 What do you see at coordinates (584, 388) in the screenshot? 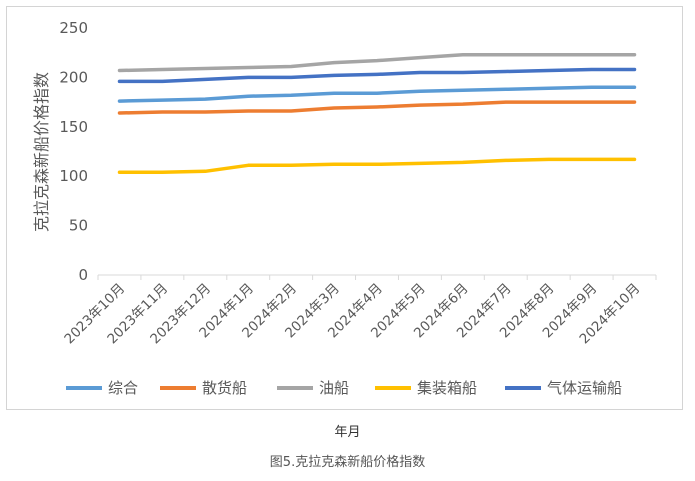
I see `legend-label: 气体运输船` at bounding box center [584, 388].